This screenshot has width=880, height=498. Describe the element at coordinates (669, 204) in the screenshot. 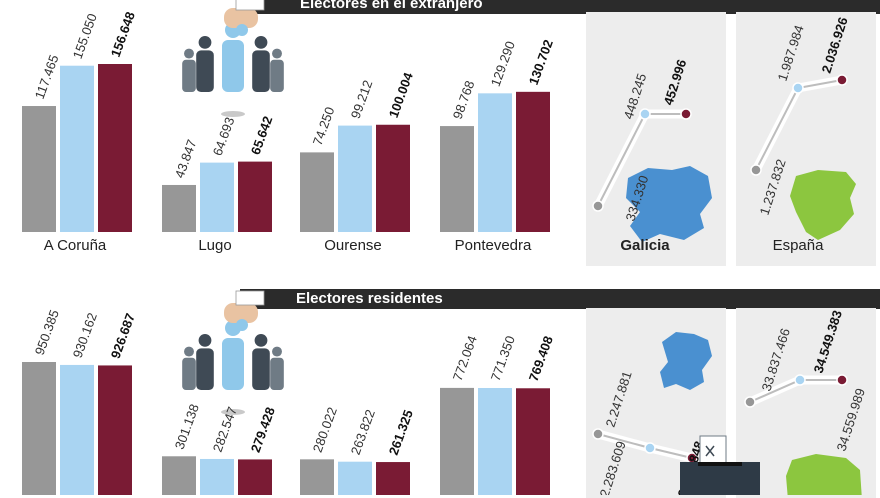

I see `galicia-map-icon` at that location.